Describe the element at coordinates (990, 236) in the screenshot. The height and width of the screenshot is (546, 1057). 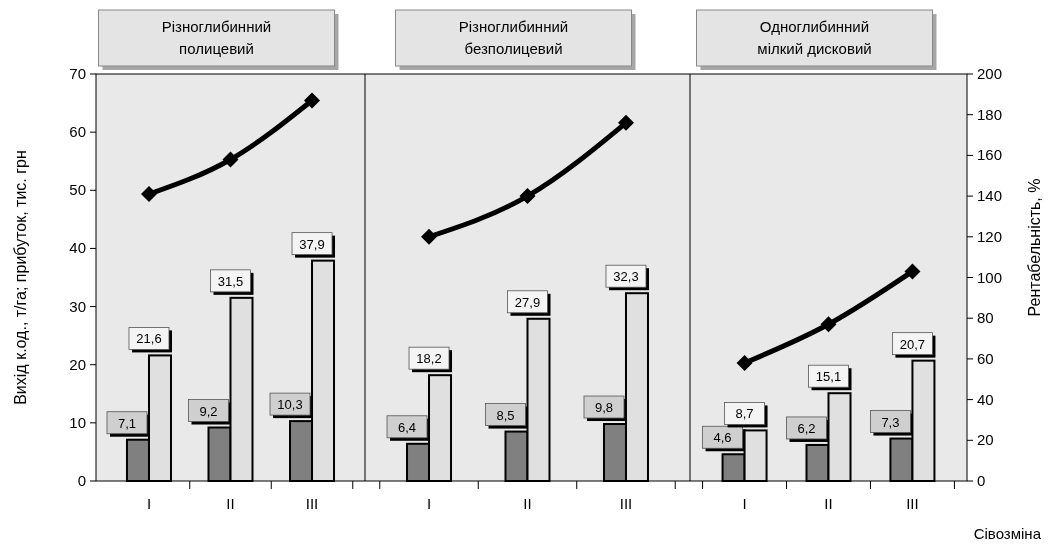
I see `y2-tick-label: 120` at that location.